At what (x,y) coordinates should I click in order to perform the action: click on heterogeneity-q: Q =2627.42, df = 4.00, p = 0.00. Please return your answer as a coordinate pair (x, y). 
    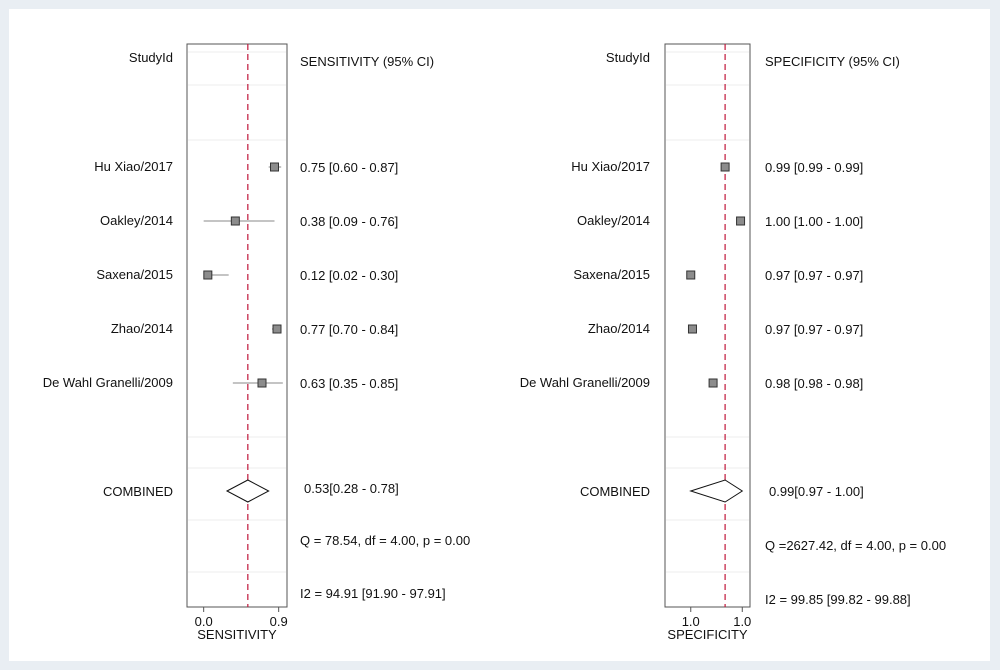
    Looking at the image, I should click on (855, 545).